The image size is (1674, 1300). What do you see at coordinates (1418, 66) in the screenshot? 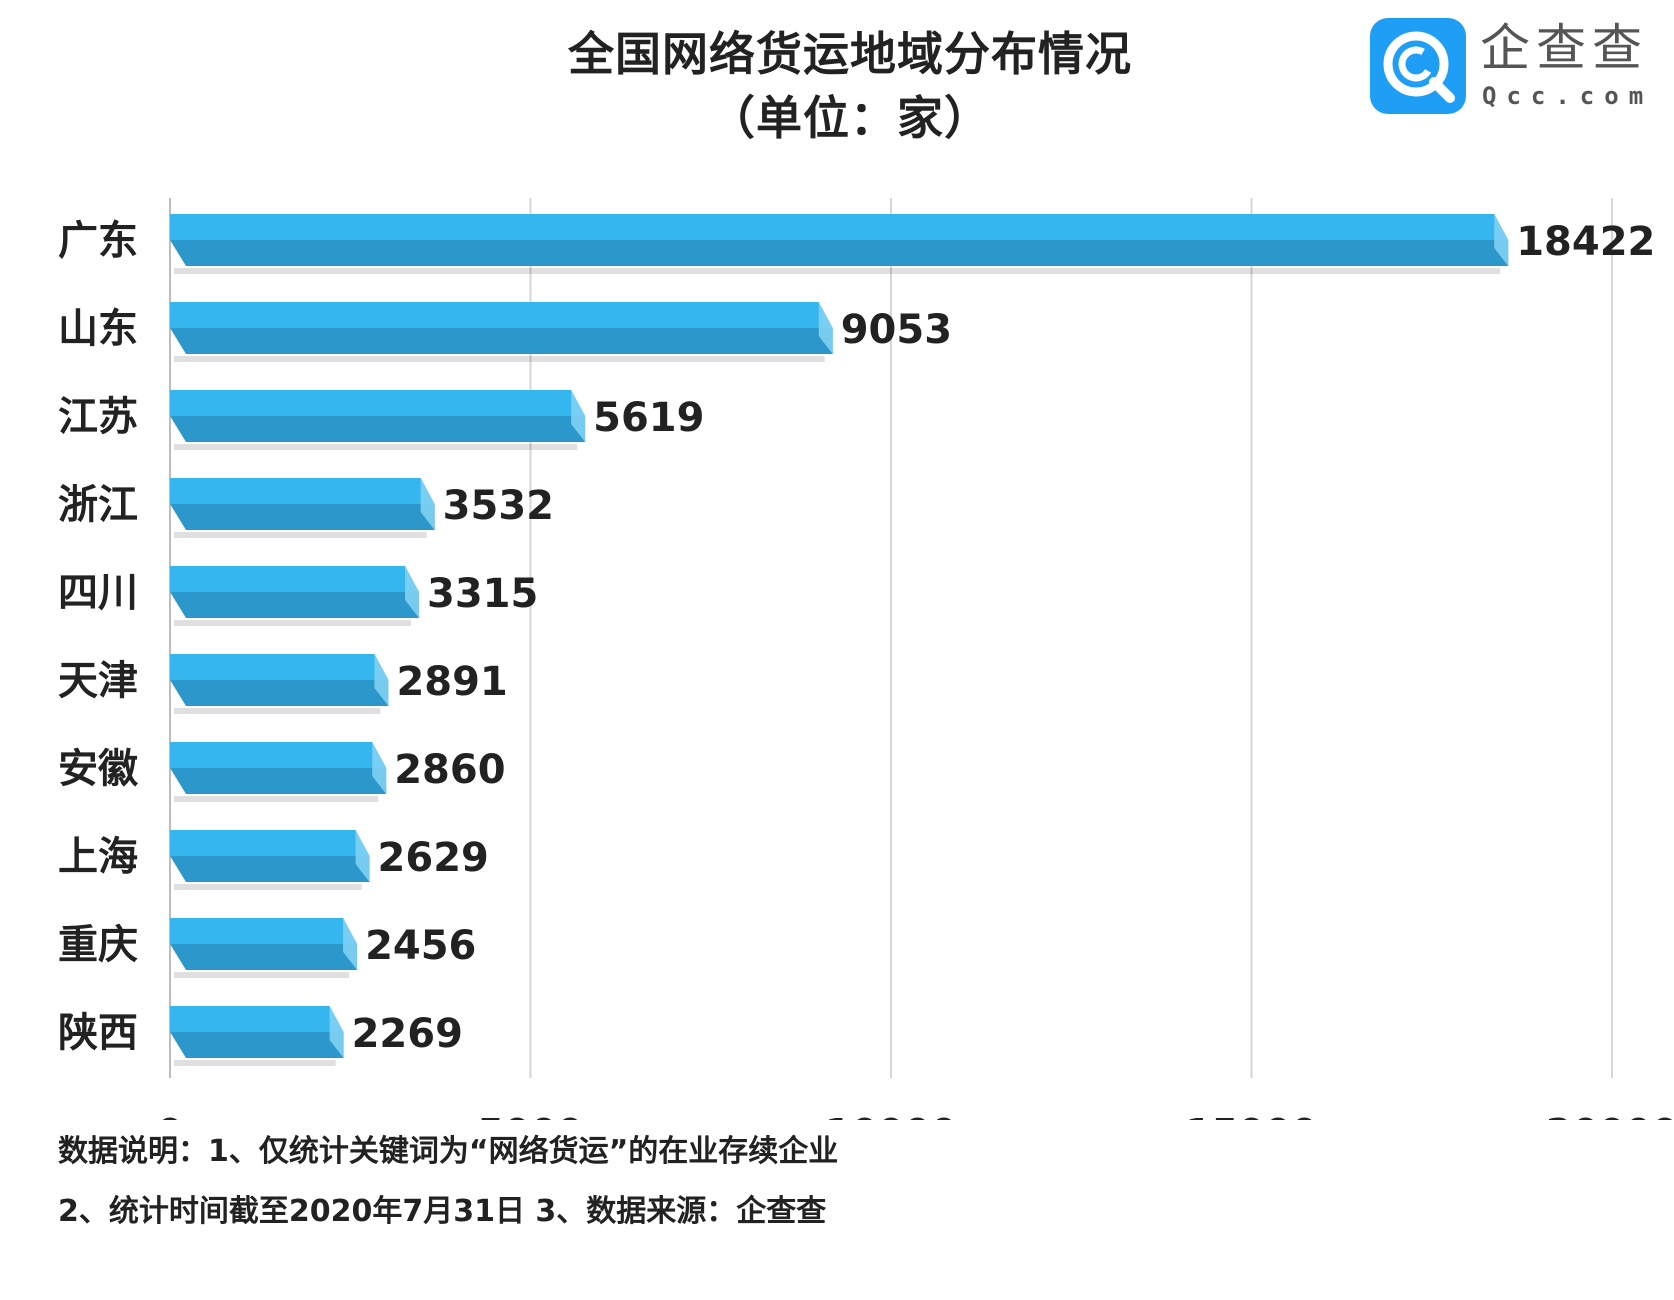
I see `qcc-logo-icon` at bounding box center [1418, 66].